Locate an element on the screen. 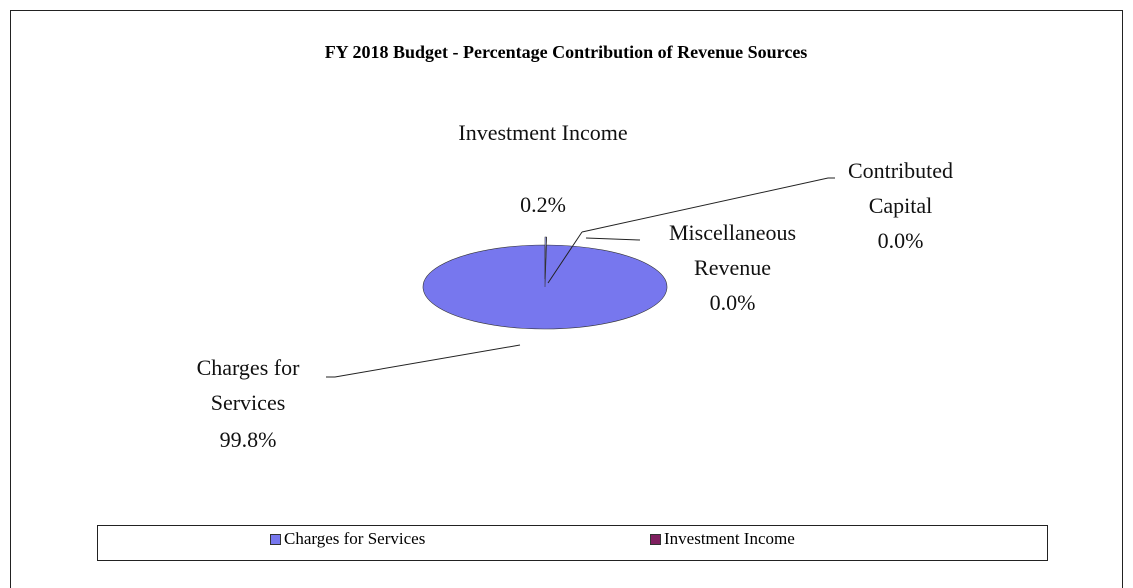 The height and width of the screenshot is (588, 1133). slice is located at coordinates (545, 287).